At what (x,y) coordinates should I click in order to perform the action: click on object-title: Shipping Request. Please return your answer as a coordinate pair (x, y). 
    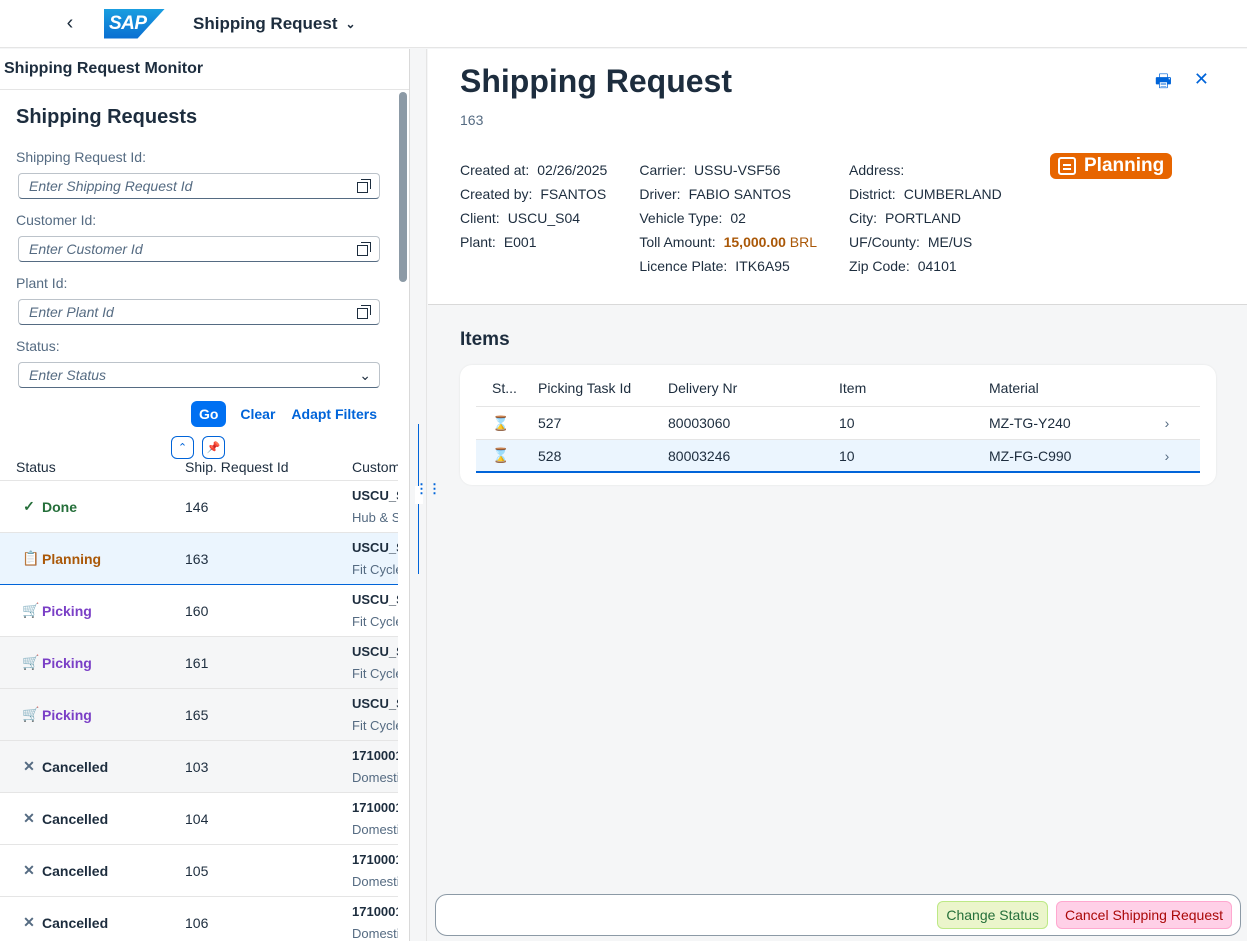
    Looking at the image, I should click on (596, 81).